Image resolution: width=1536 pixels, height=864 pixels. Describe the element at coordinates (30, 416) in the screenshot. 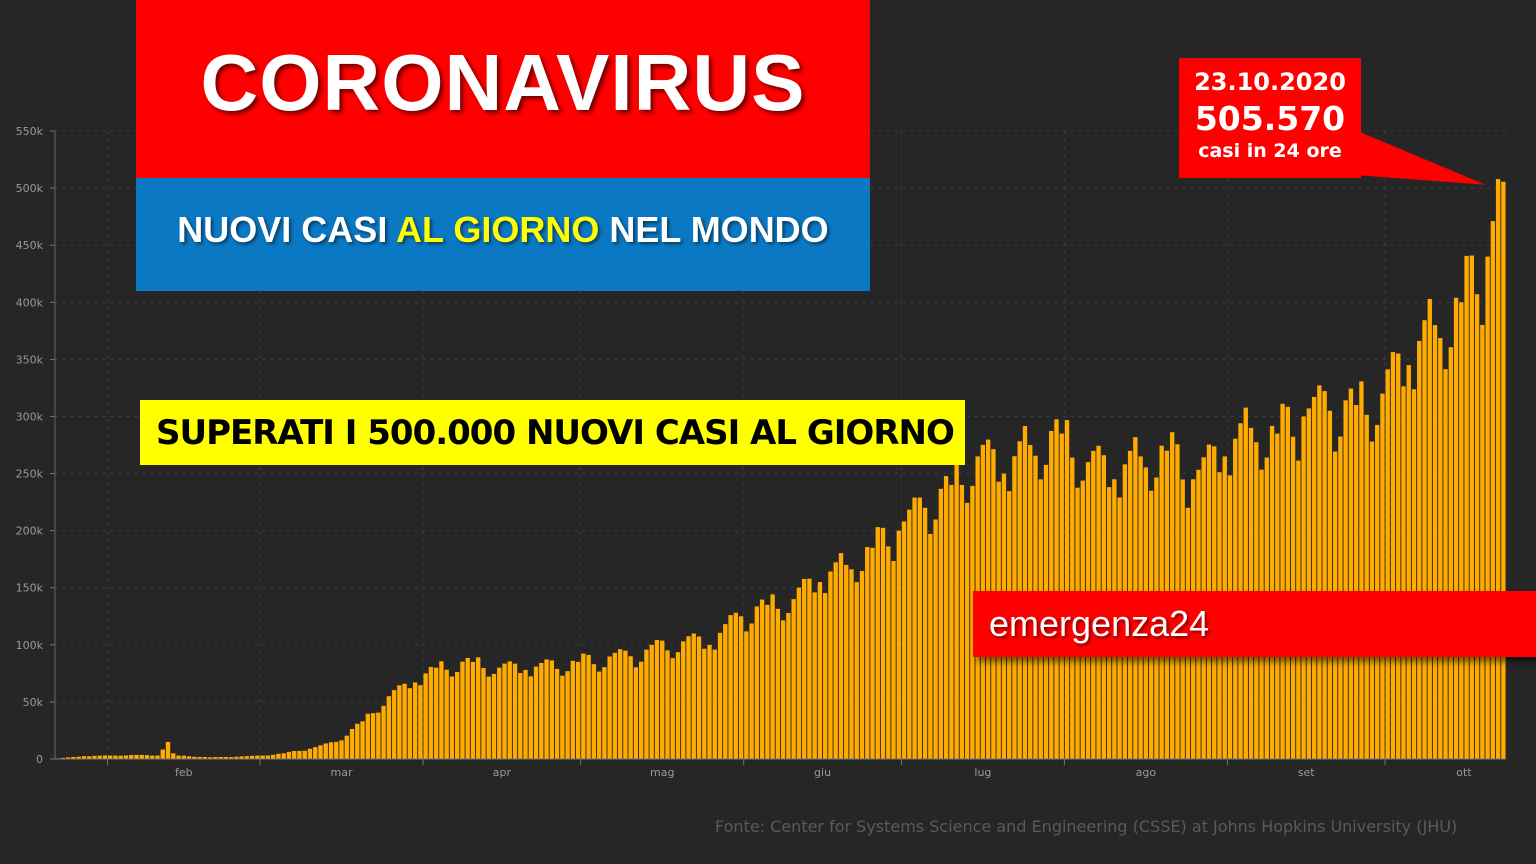

I see `y-tick-label: 300k` at that location.